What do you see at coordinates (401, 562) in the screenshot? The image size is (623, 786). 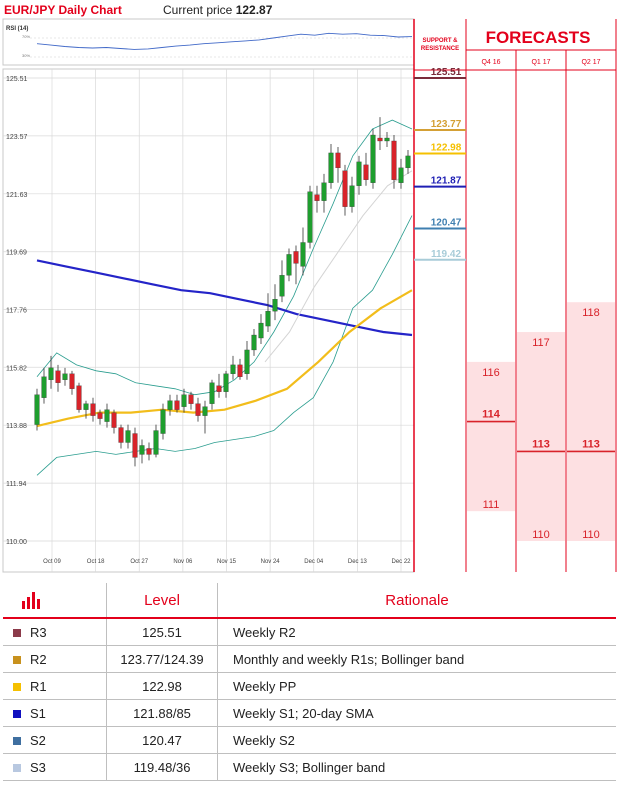 I see `x-tick-label: Dec 22` at bounding box center [401, 562].